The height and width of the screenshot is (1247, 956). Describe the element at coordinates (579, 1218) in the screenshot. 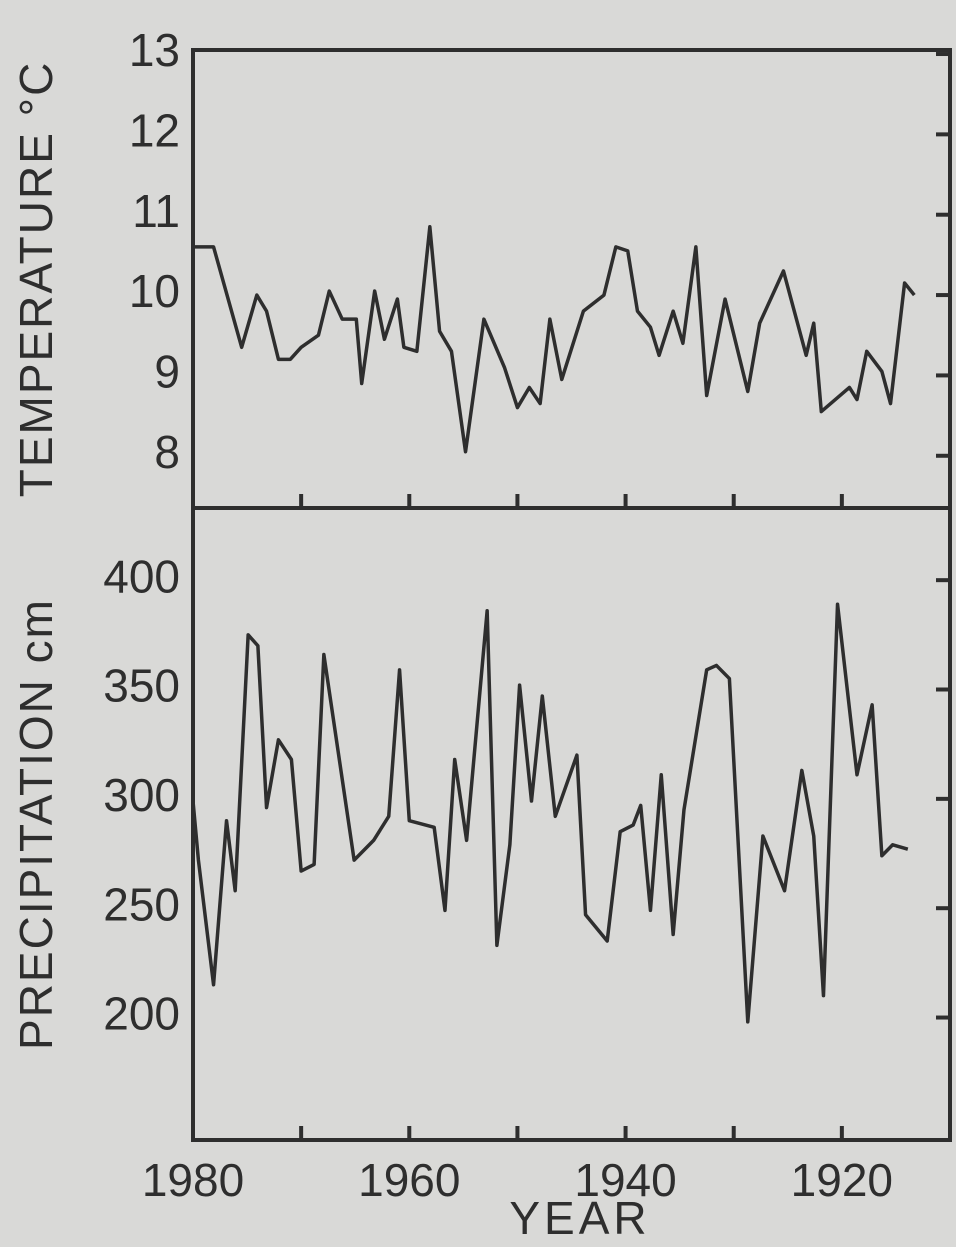

I see `x-axis-label: YEAR` at that location.